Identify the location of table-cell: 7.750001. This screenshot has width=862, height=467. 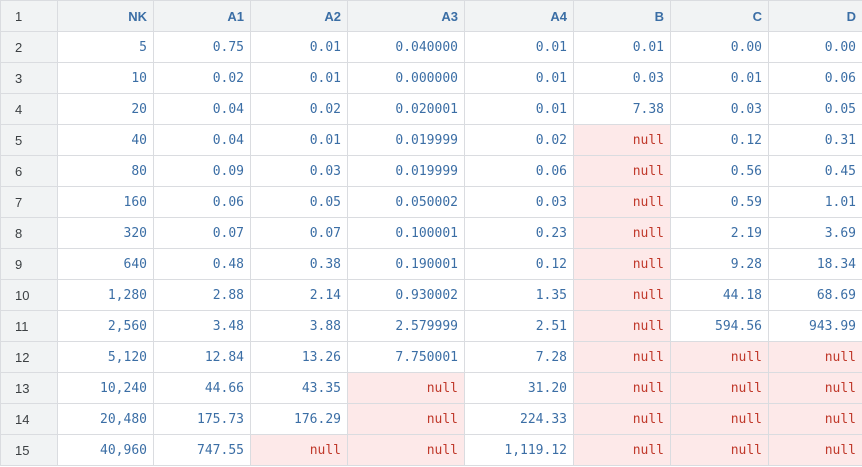
(406, 357).